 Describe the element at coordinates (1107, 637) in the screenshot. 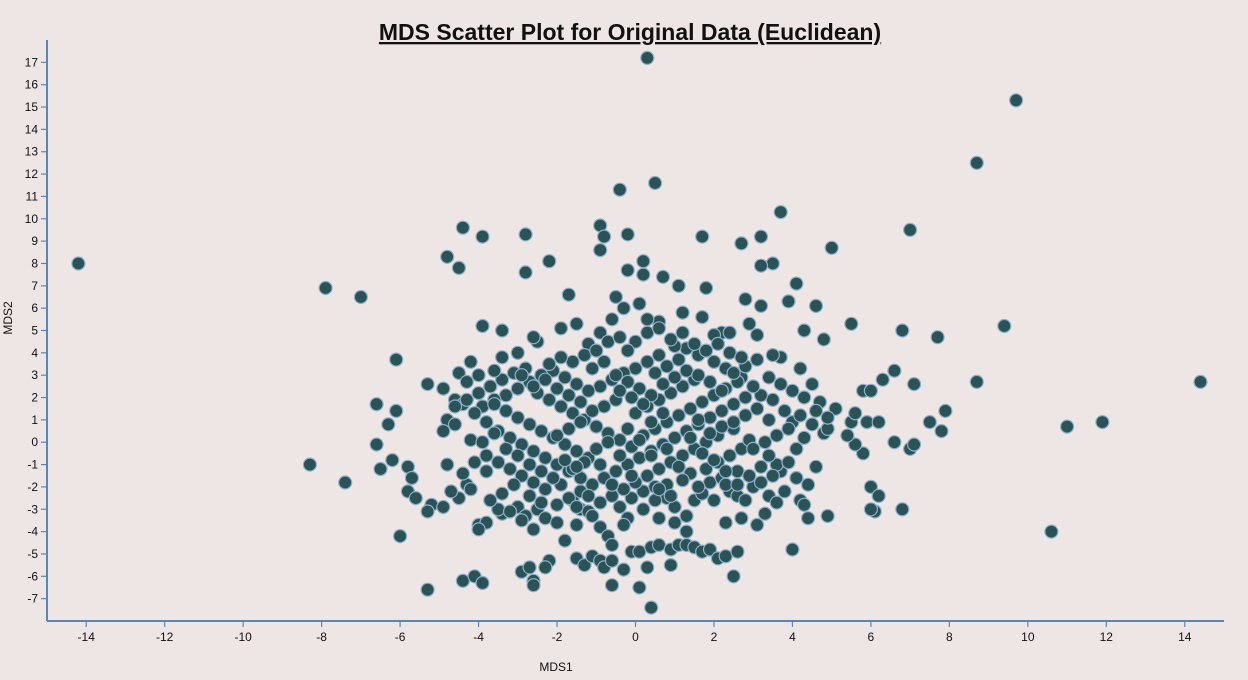

I see `x-tick-label: 12` at that location.